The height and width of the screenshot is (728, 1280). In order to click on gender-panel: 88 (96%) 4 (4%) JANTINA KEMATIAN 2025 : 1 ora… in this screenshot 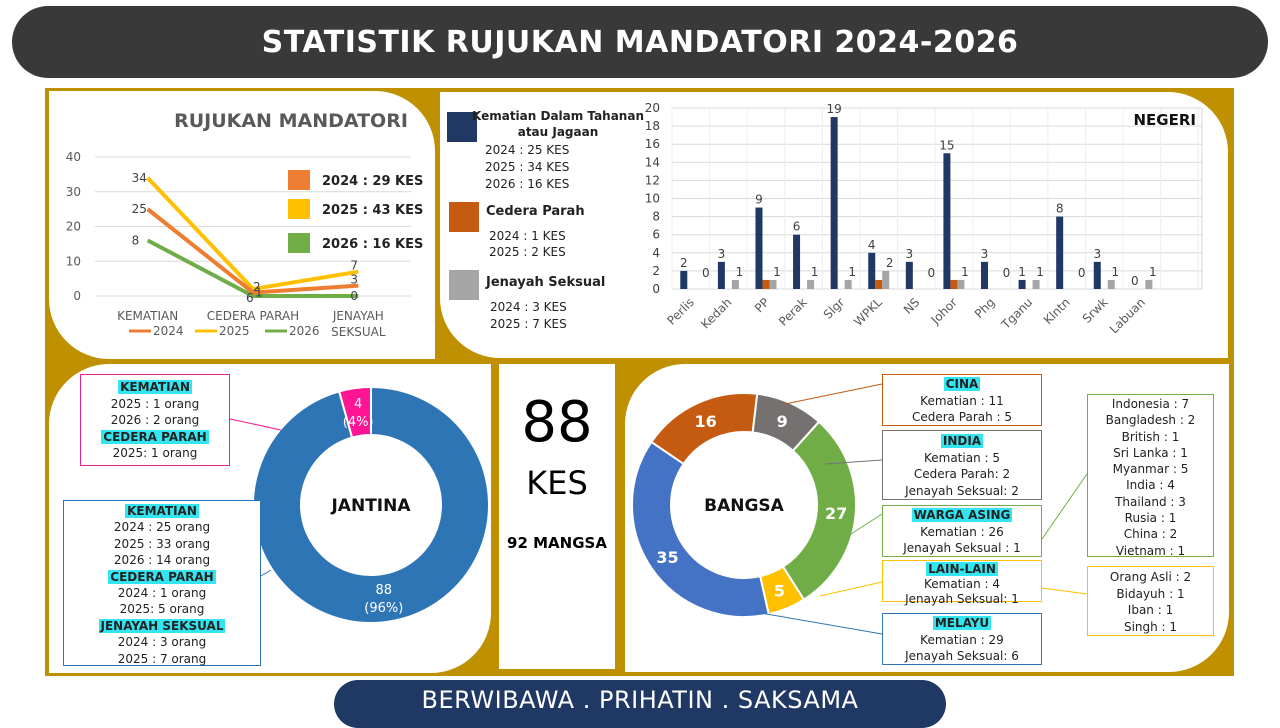, I will do `click(270, 518)`.